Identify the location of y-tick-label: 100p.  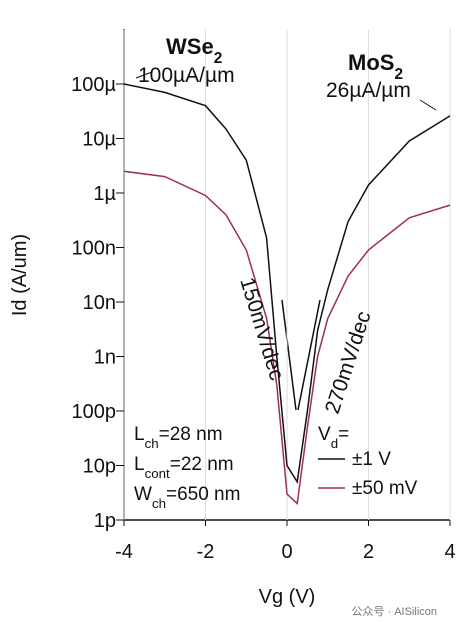
(94, 412).